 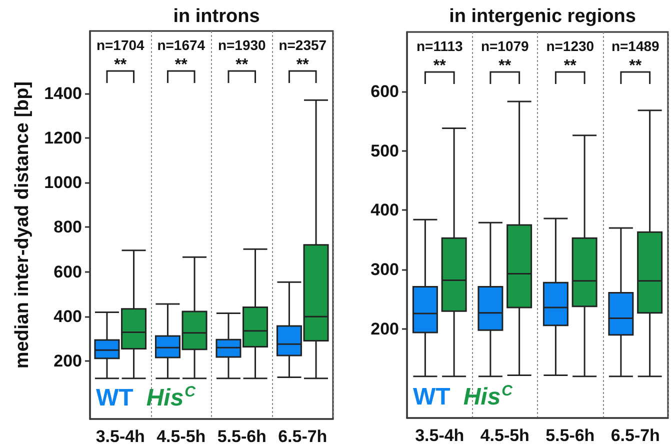 What do you see at coordinates (181, 45) in the screenshot?
I see `annotation: n=1674` at bounding box center [181, 45].